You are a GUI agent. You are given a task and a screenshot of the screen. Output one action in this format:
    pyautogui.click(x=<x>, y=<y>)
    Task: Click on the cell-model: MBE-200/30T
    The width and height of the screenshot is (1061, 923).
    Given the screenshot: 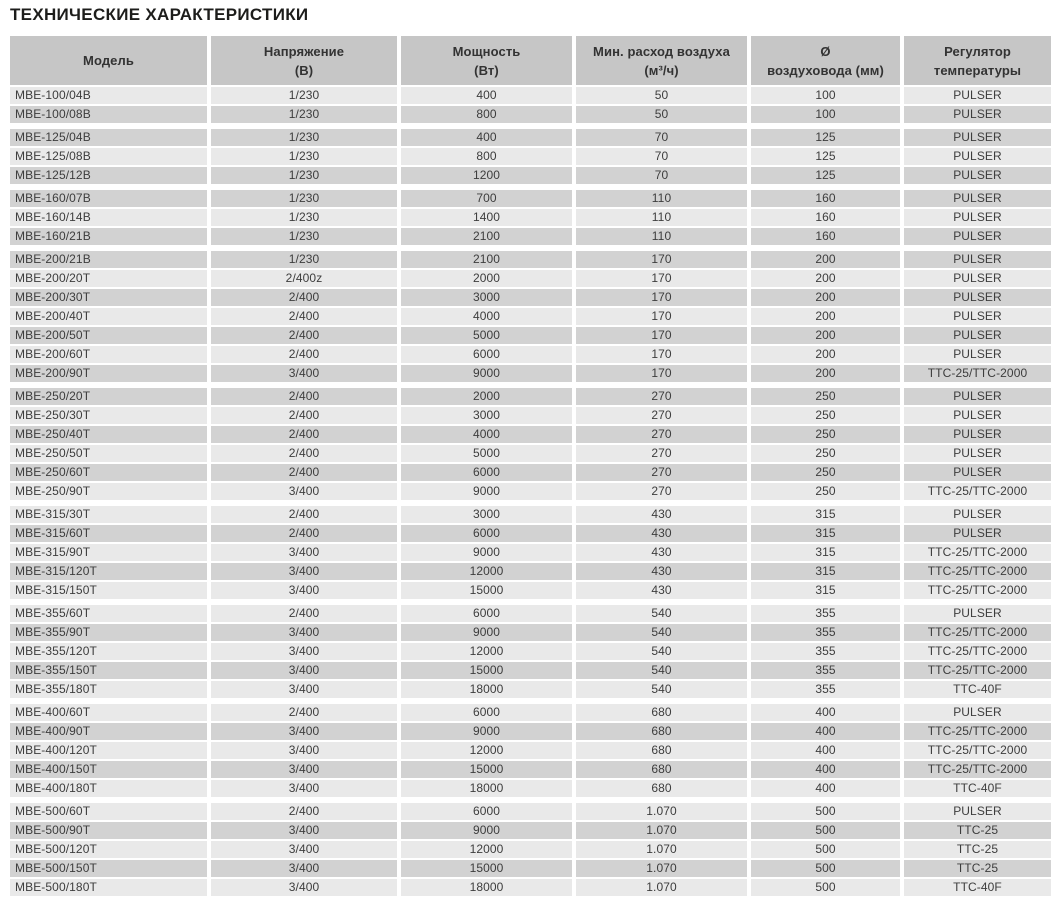 What is the action you would take?
    pyautogui.click(x=108, y=297)
    